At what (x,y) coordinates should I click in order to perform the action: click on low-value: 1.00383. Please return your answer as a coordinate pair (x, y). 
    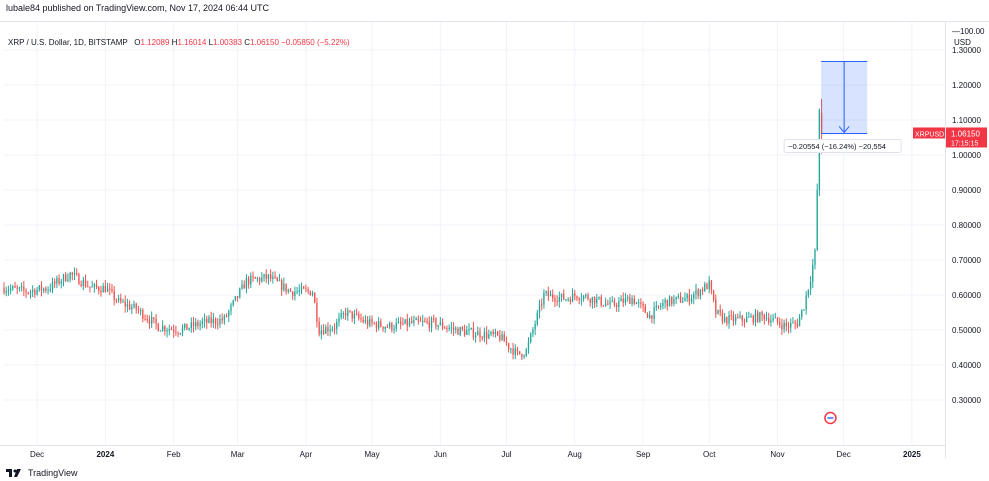
    Looking at the image, I should click on (227, 42).